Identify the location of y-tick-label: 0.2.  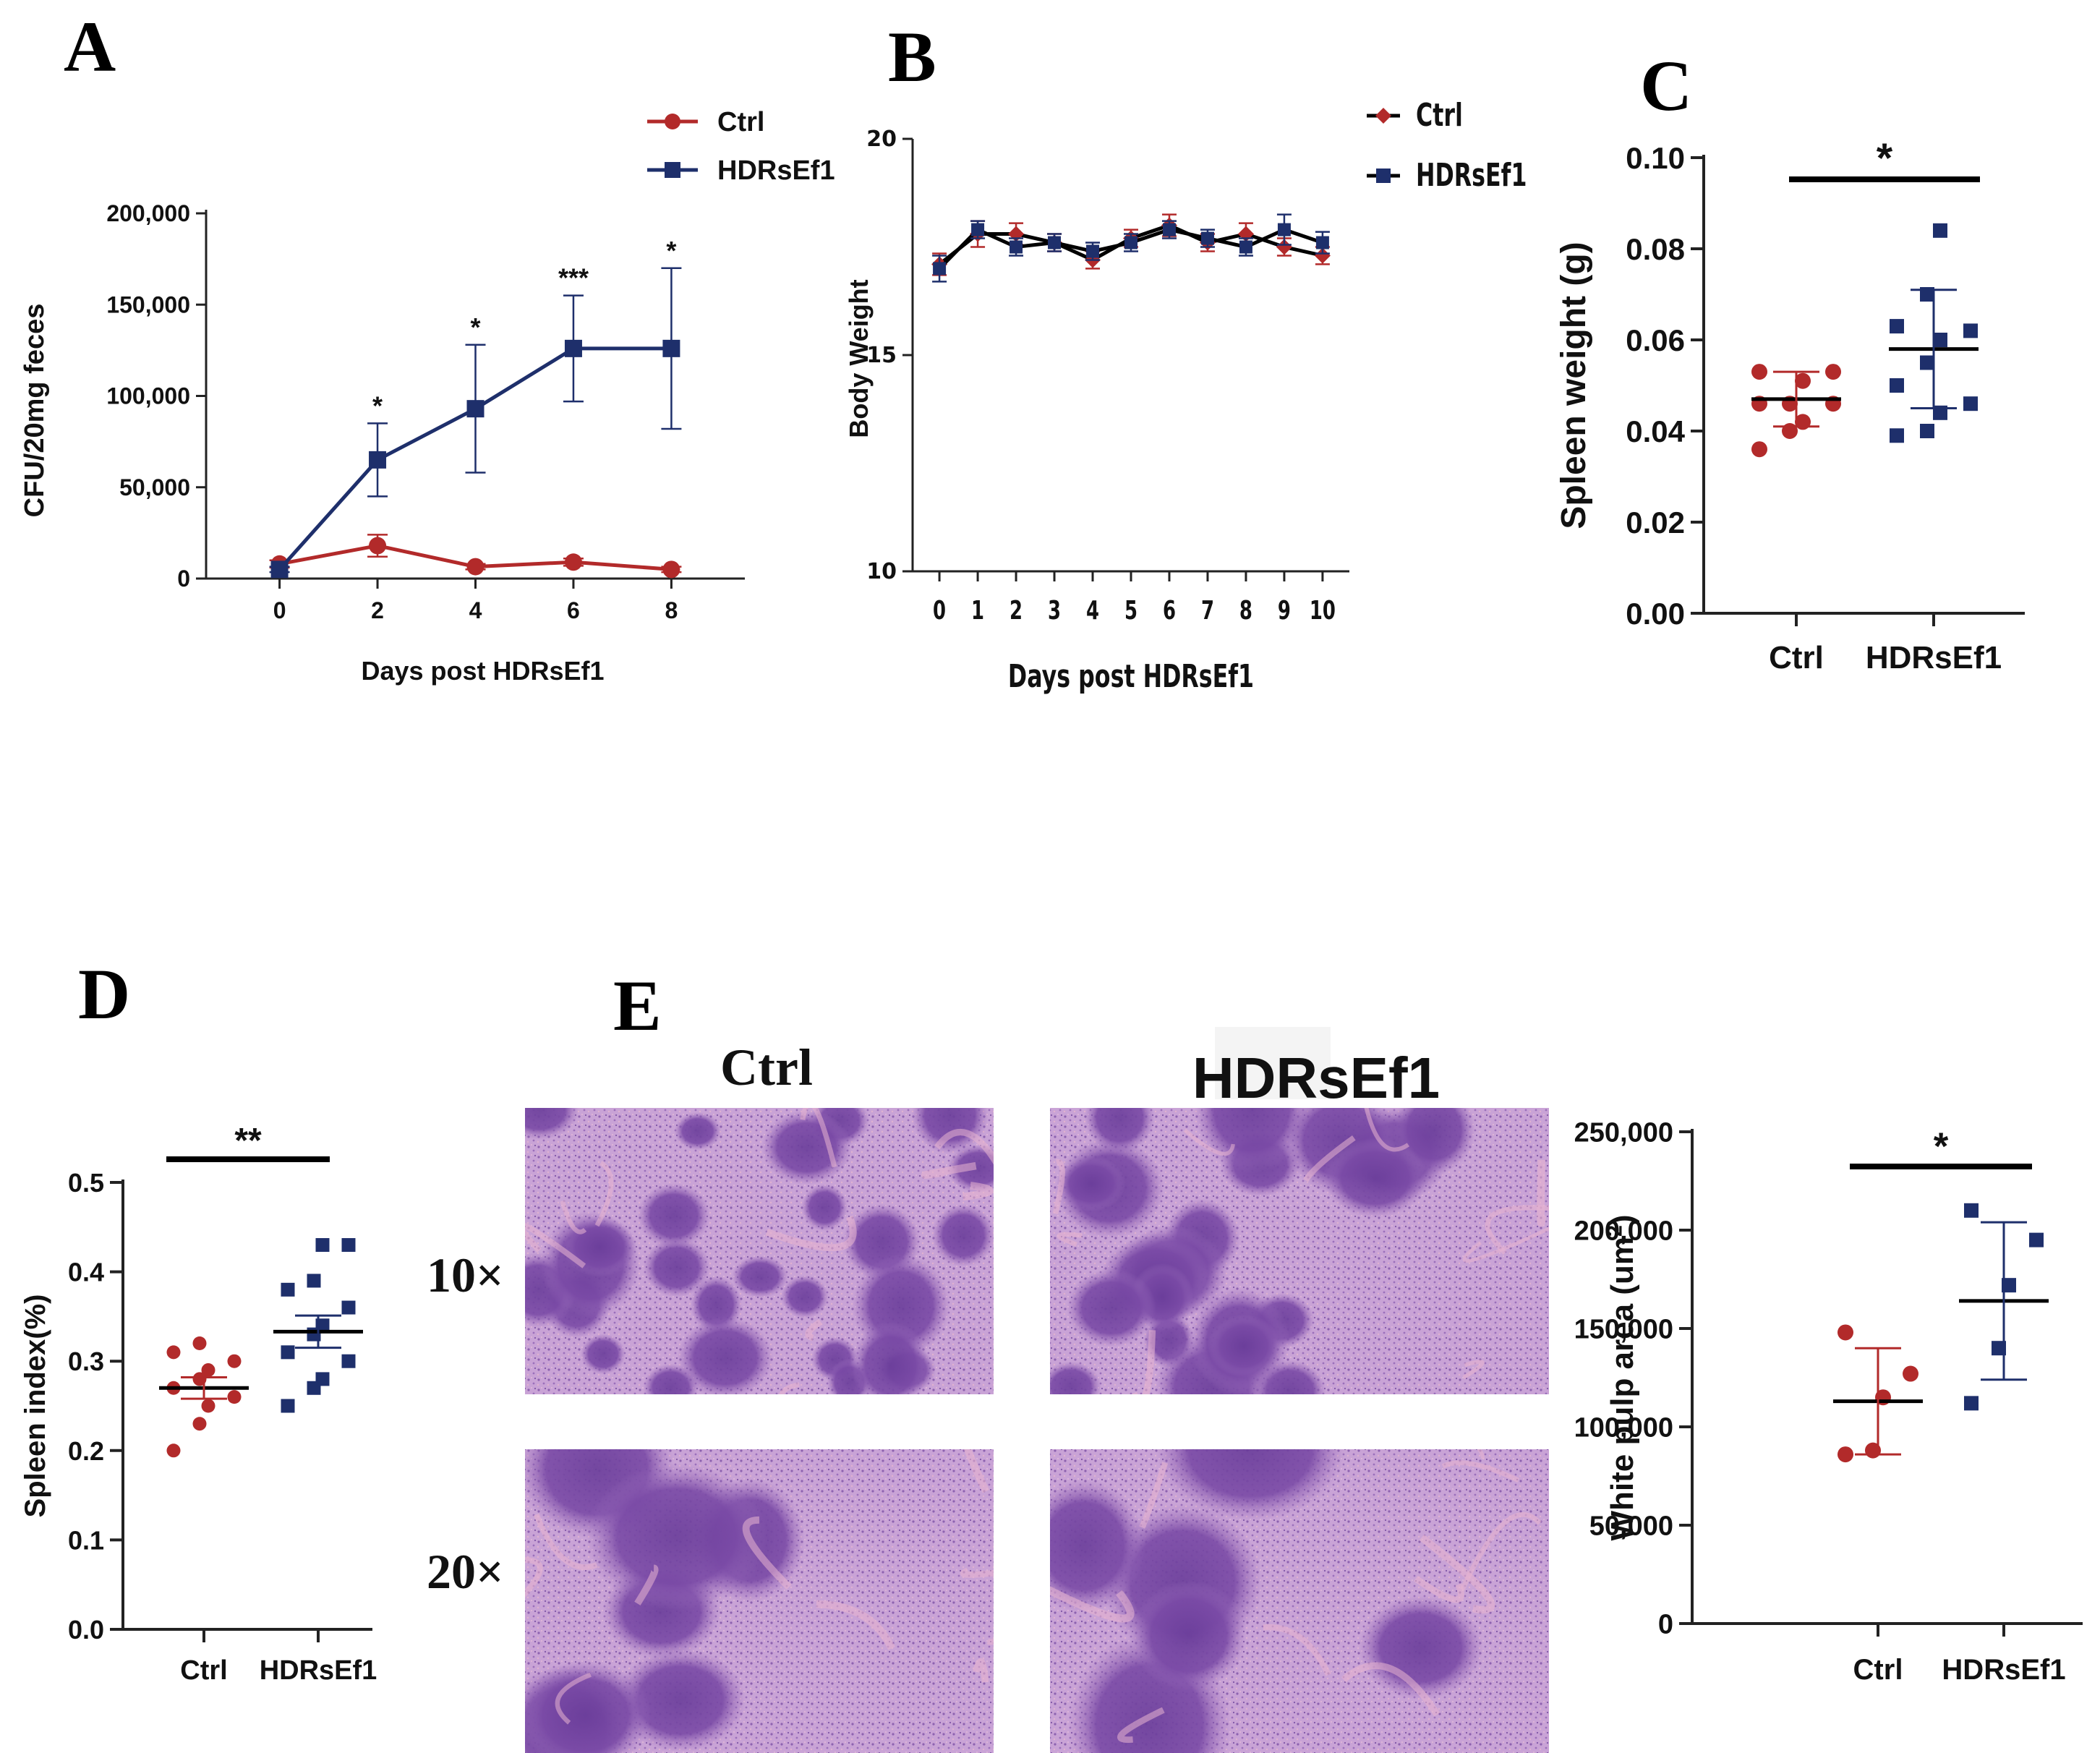
(86, 1451).